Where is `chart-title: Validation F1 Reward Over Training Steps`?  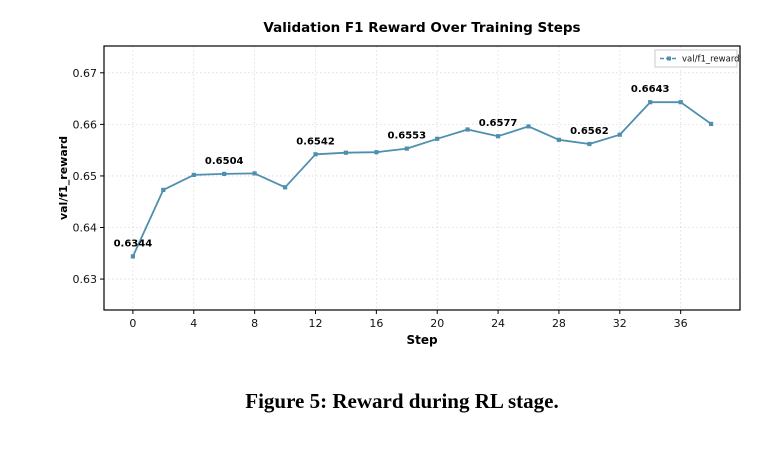 chart-title: Validation F1 Reward Over Training Steps is located at coordinates (421, 28).